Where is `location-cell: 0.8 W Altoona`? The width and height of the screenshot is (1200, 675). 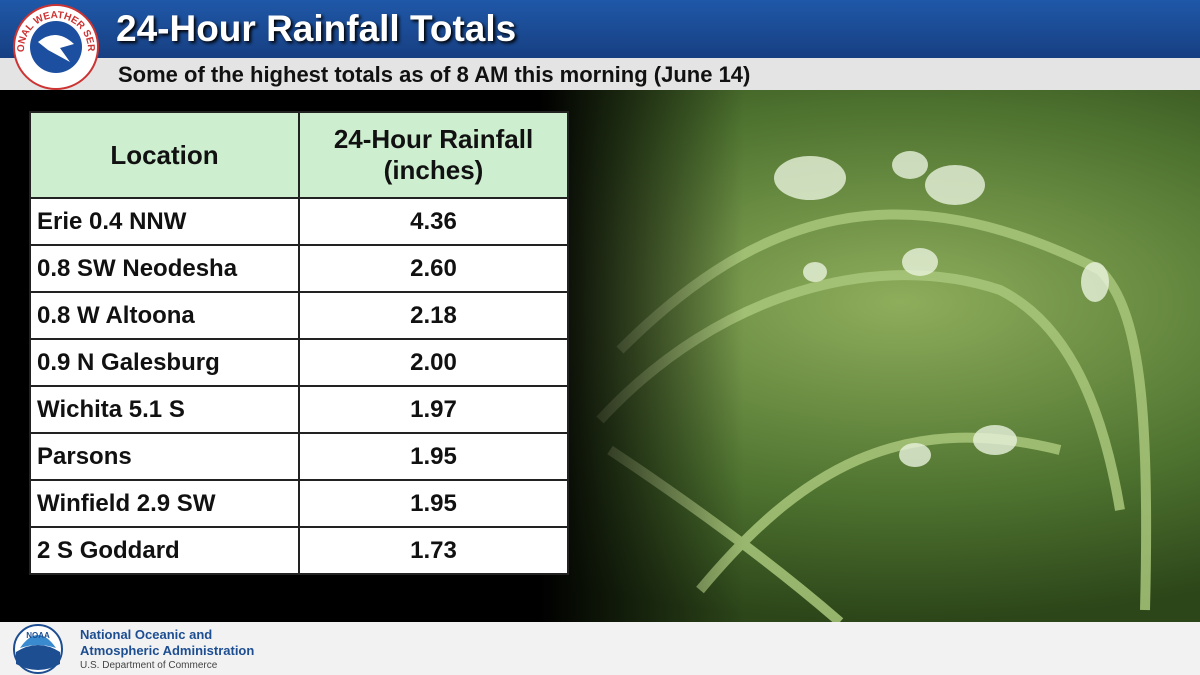 location-cell: 0.8 W Altoona is located at coordinates (164, 315).